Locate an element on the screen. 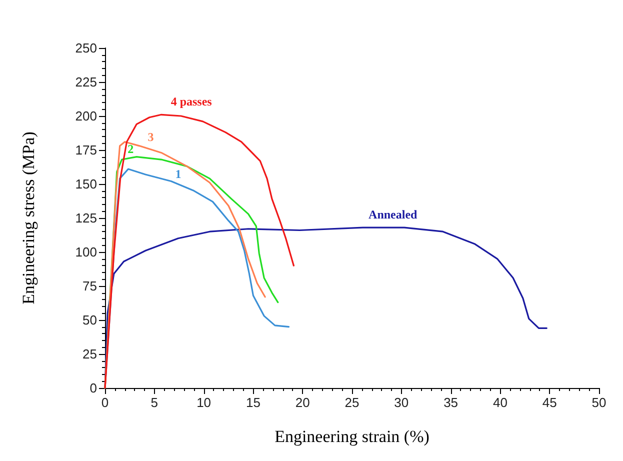 Image resolution: width=623 pixels, height=461 pixels. y-axis-title: Engineering stress (MPa) is located at coordinates (28, 218).